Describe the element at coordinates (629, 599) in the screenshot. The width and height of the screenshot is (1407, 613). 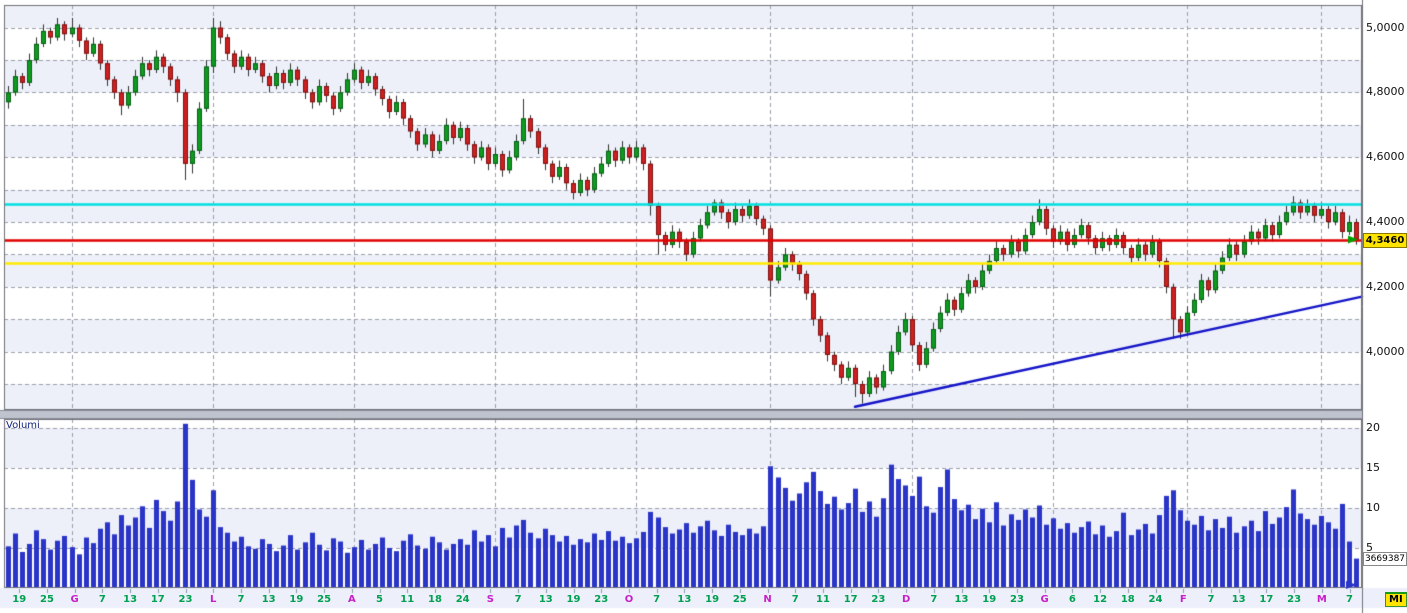
I see `x-axis-label: O` at that location.